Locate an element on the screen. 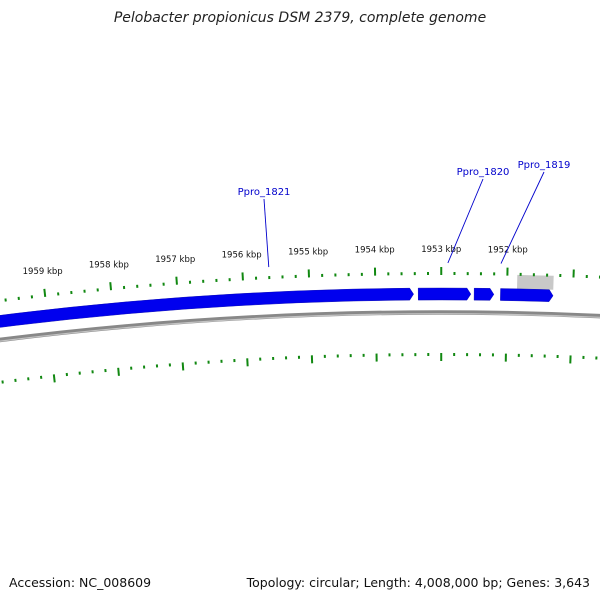  gene-label-ppro_1821: Ppro_1821 is located at coordinates (264, 192).